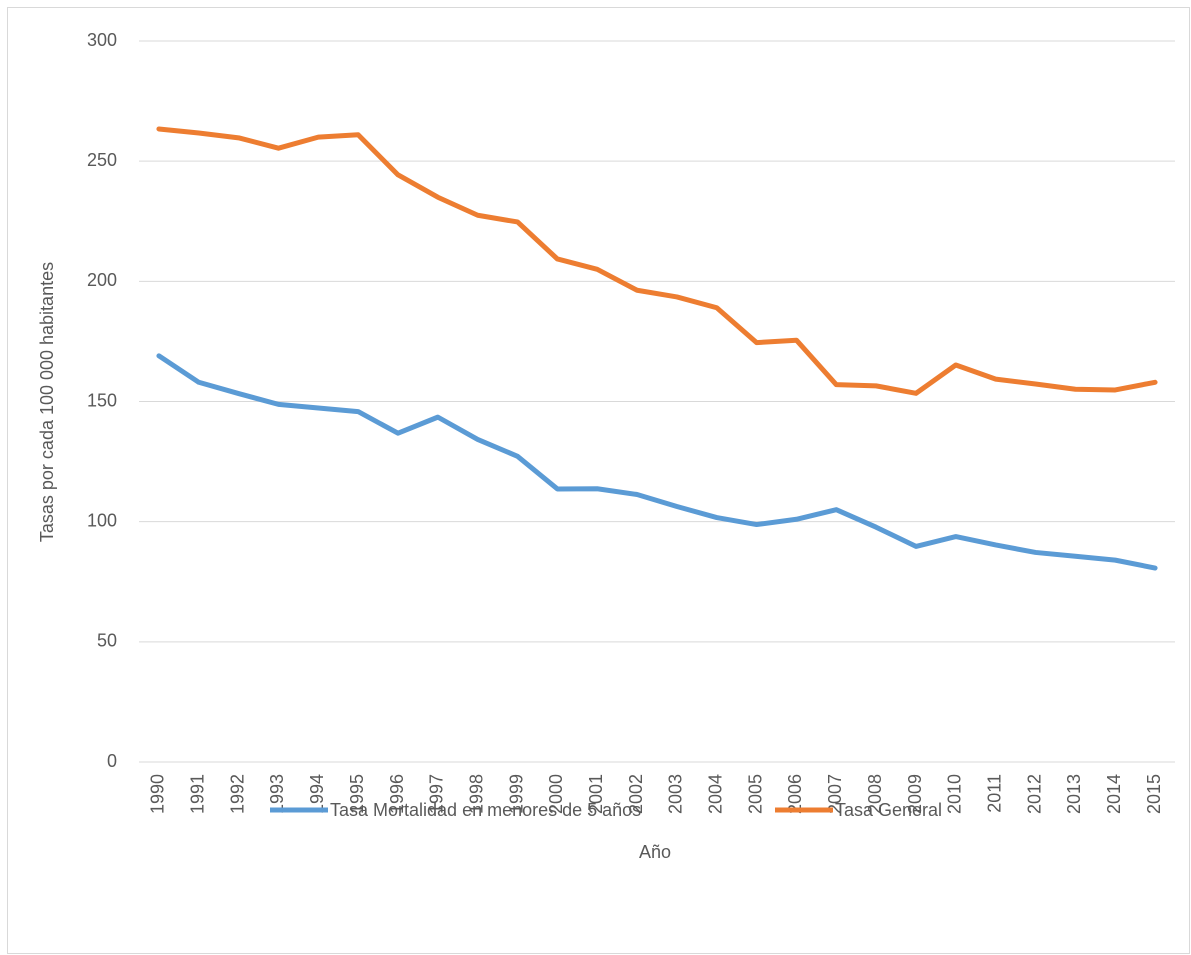 The height and width of the screenshot is (955, 1191). What do you see at coordinates (397, 794) in the screenshot?
I see `x-tick-label: 1996` at bounding box center [397, 794].